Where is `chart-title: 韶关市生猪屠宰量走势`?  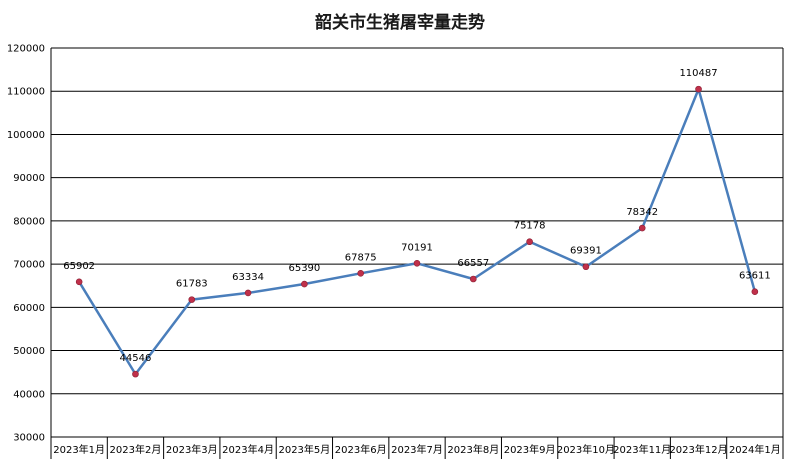 chart-title: 韶关市生猪屠宰量走势 is located at coordinates (400, 23).